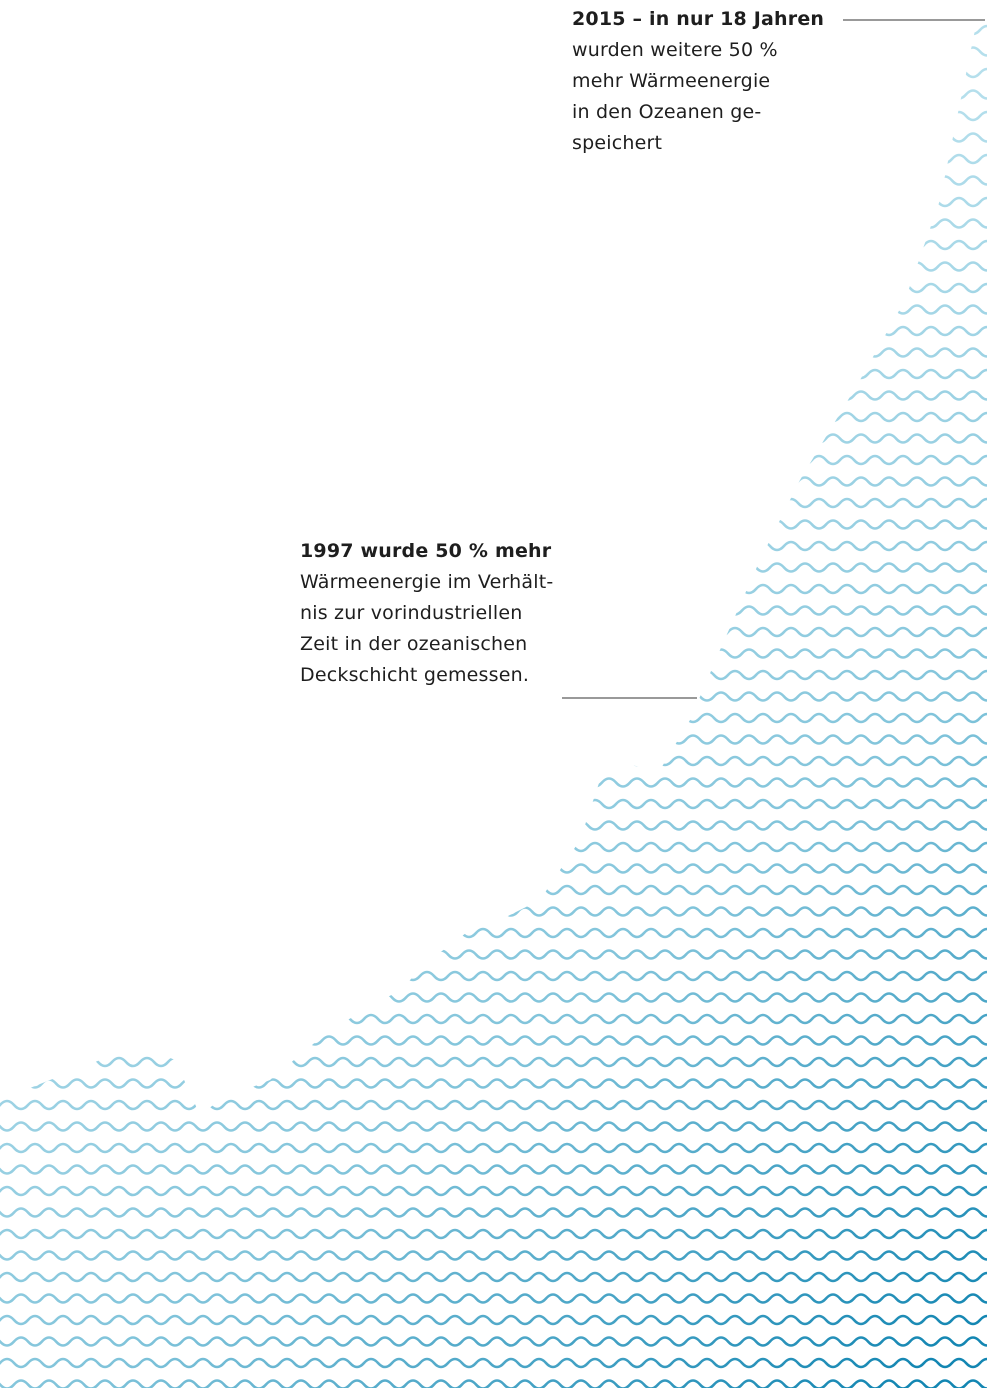 Image resolution: width=987 pixels, height=1388 pixels. Describe the element at coordinates (415, 675) in the screenshot. I see `annotation-line: Deckschicht gemessen.` at that location.